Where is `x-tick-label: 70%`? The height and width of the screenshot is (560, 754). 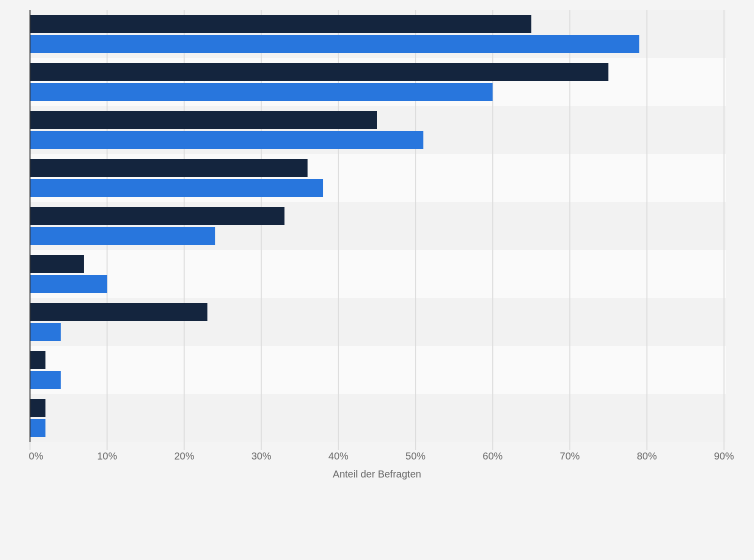
x-tick-label: 70% is located at coordinates (570, 457).